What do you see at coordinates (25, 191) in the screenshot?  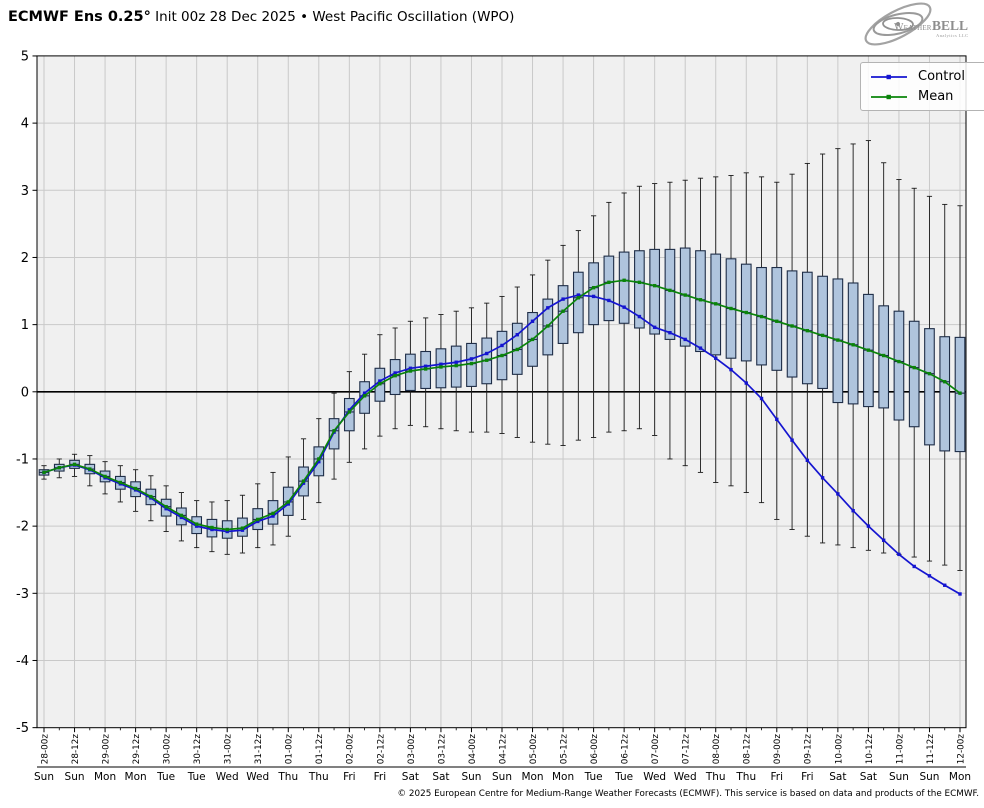 I see `y-tick-label: 3` at bounding box center [25, 191].